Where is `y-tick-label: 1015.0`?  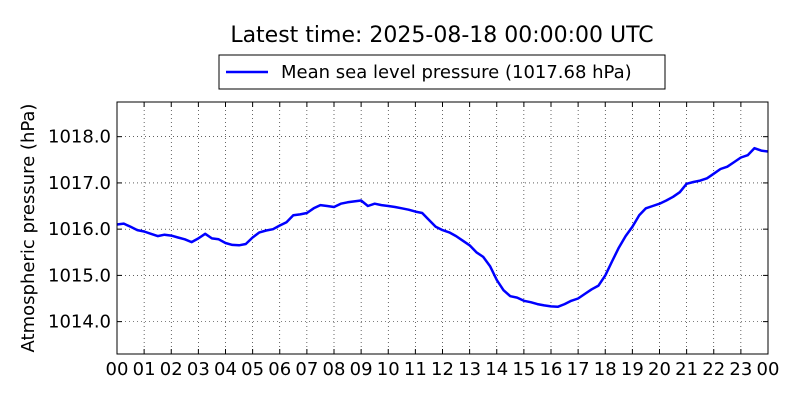
y-tick-label: 1015.0 is located at coordinates (79, 275).